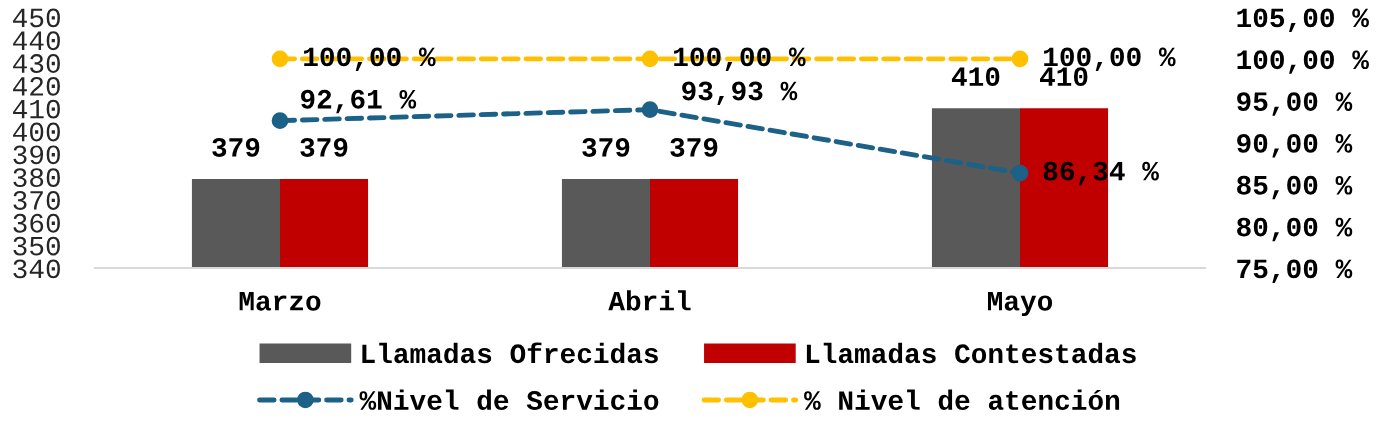 The width and height of the screenshot is (1397, 421). What do you see at coordinates (740, 93) in the screenshot?
I see `data-label: 93,93 %` at bounding box center [740, 93].